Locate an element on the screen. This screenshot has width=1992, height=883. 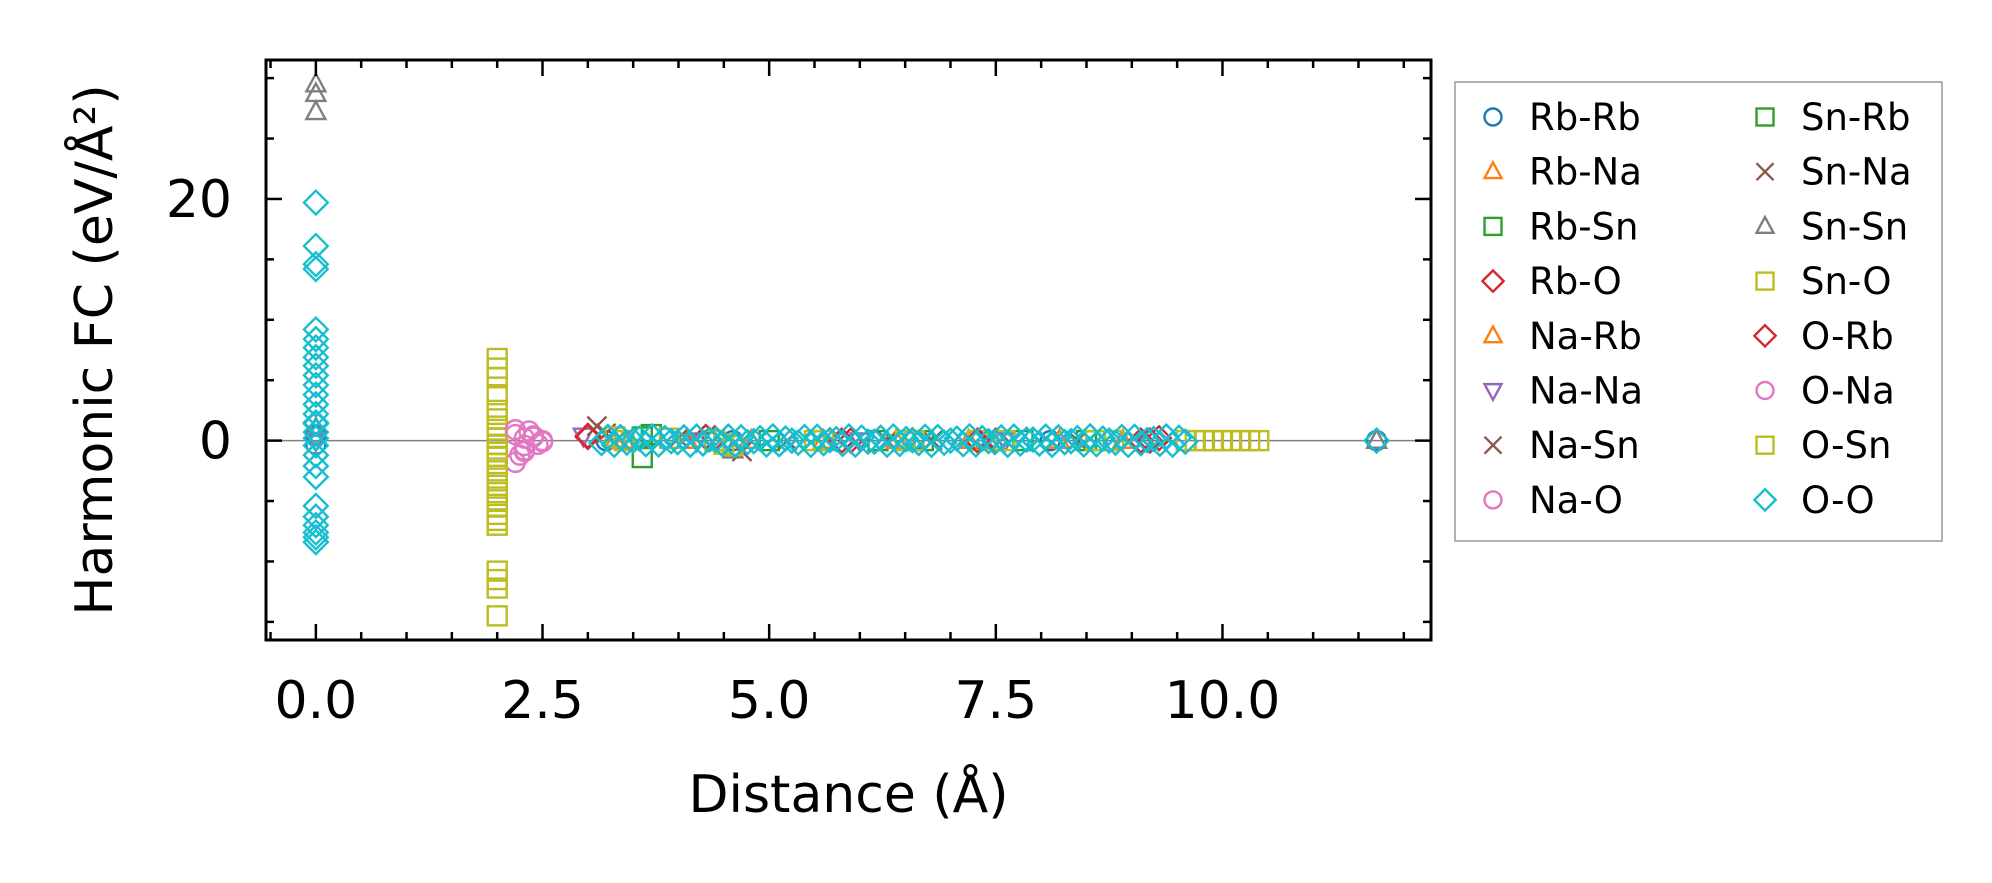
legend-label: Na-Rb is located at coordinates (1585, 336).